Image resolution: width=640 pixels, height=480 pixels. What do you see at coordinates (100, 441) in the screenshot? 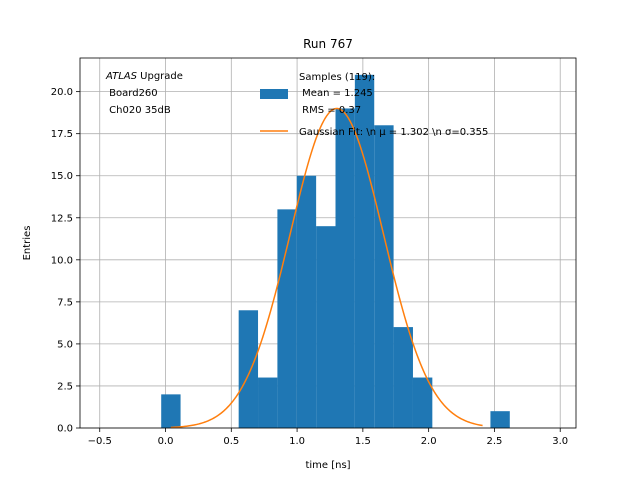
I see `x-tick-label: −0.5` at bounding box center [100, 441].